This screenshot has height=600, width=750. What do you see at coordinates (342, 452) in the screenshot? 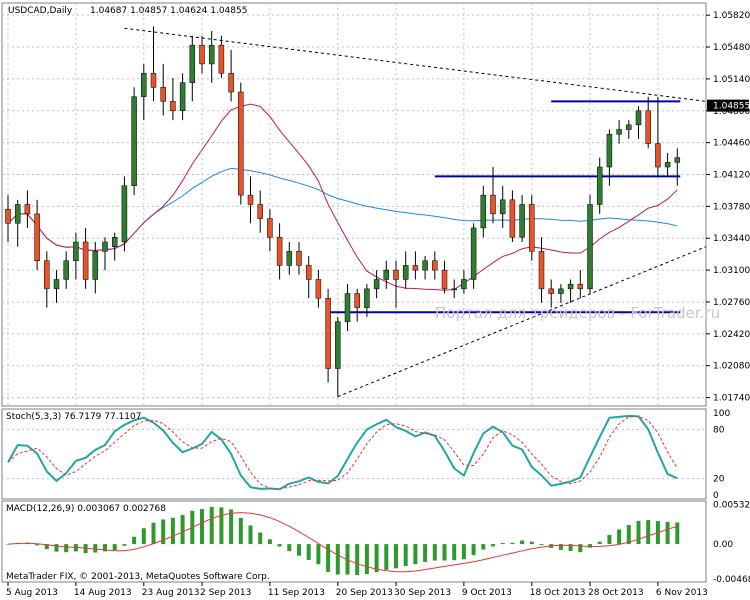
I see `stochastic-panel` at bounding box center [342, 452].